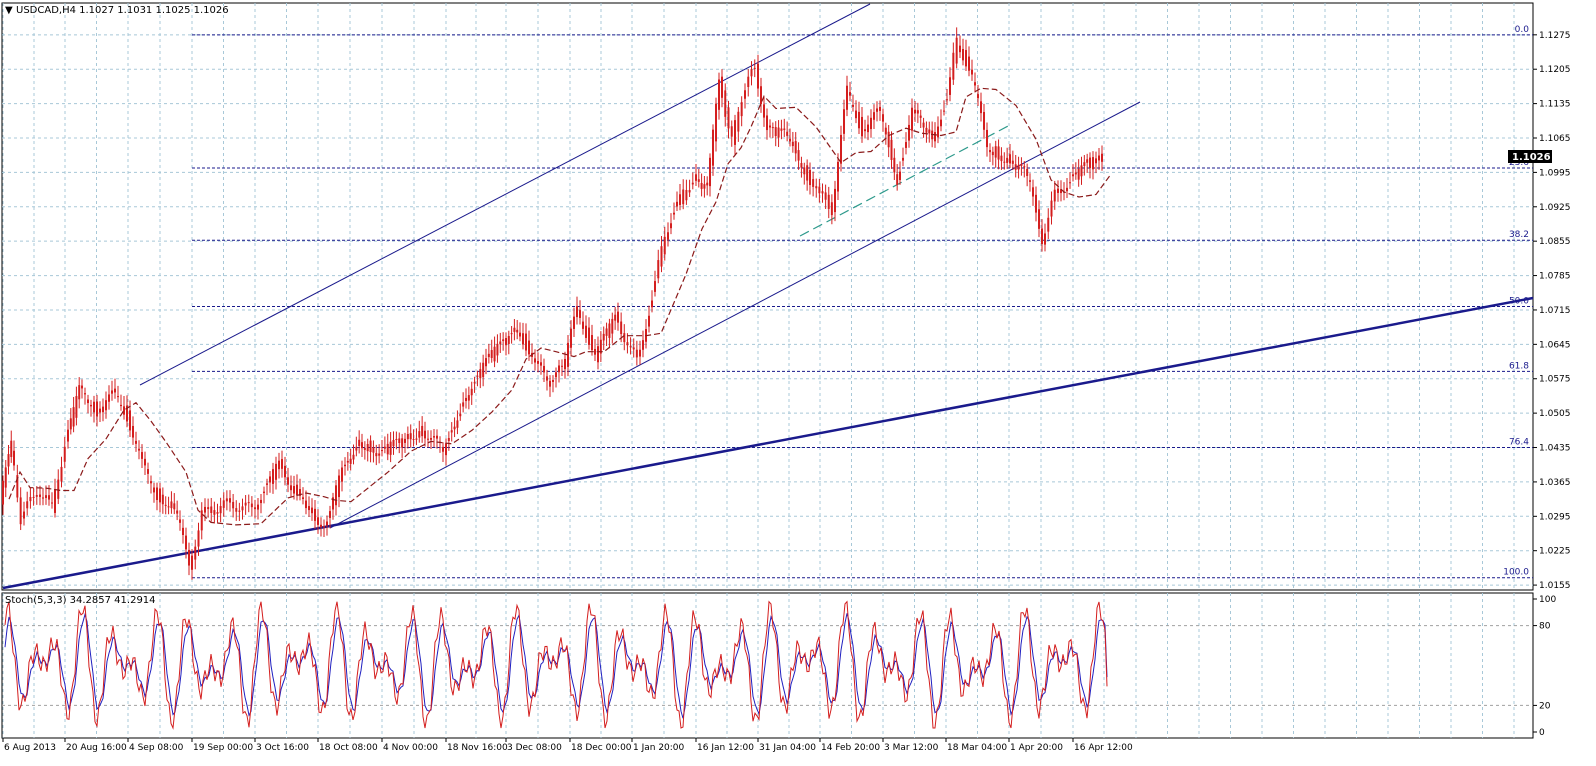 Image resolution: width=1596 pixels, height=766 pixels. What do you see at coordinates (1555, 517) in the screenshot?
I see `y-tick-label: 1.0295` at bounding box center [1555, 517].